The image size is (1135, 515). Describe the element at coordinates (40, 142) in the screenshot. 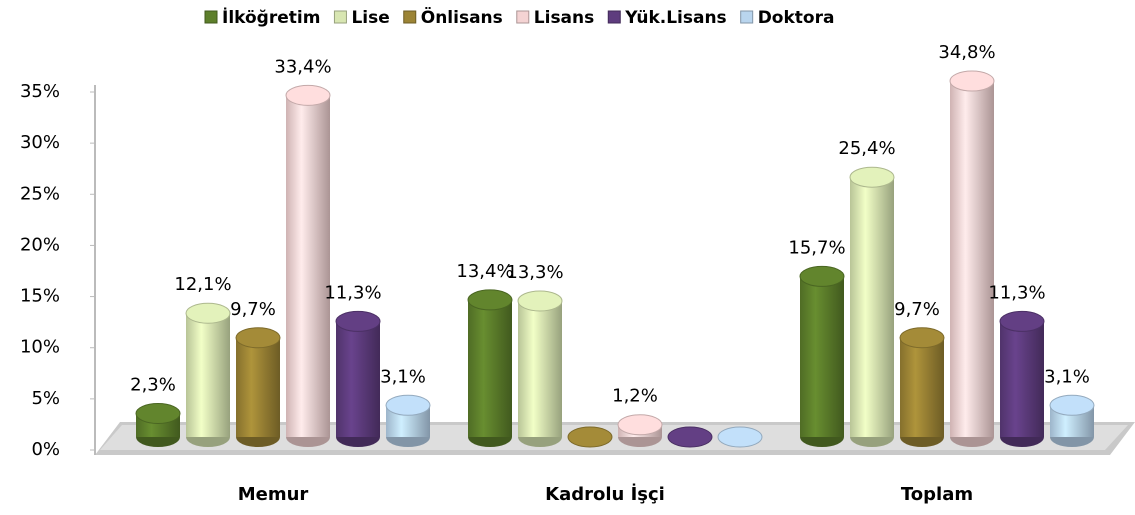

I see `y-tick-label: 30%` at that location.